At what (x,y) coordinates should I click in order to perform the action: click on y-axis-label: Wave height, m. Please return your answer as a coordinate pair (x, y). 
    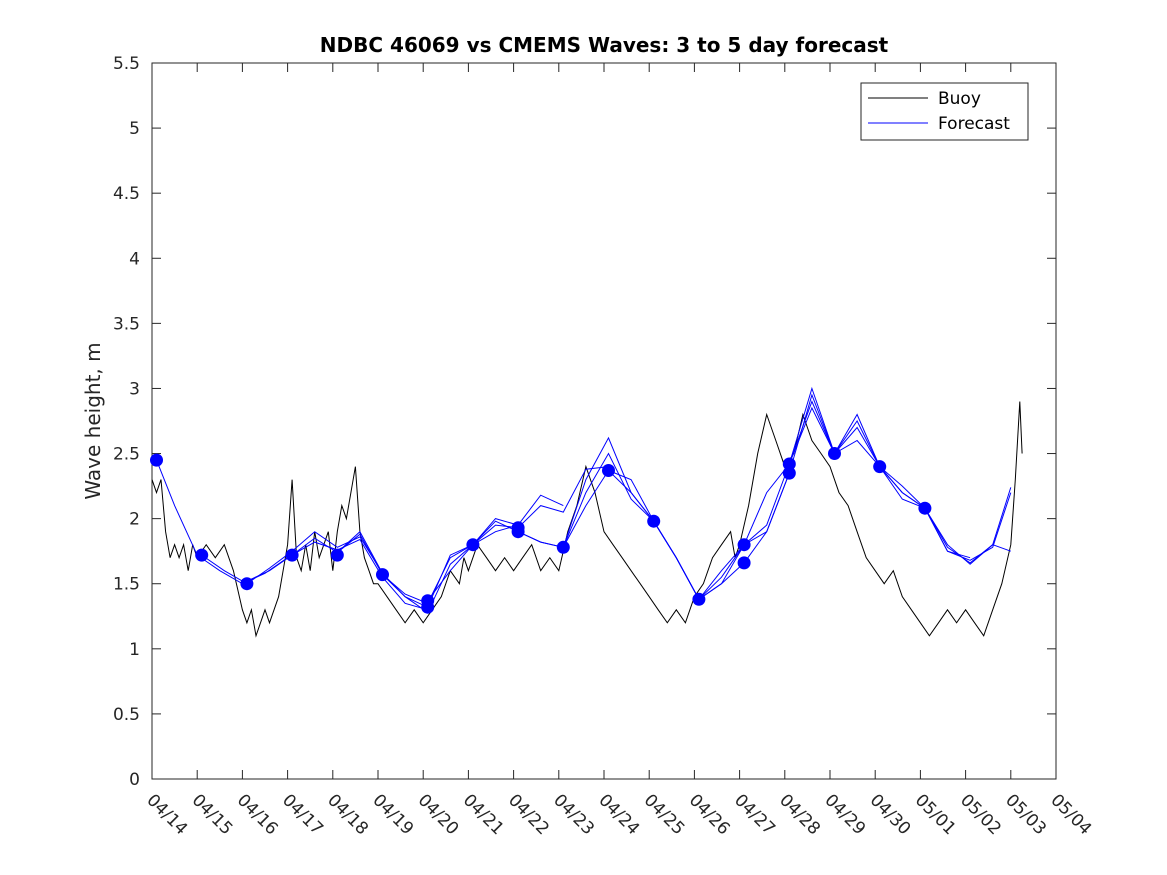
    Looking at the image, I should click on (93, 420).